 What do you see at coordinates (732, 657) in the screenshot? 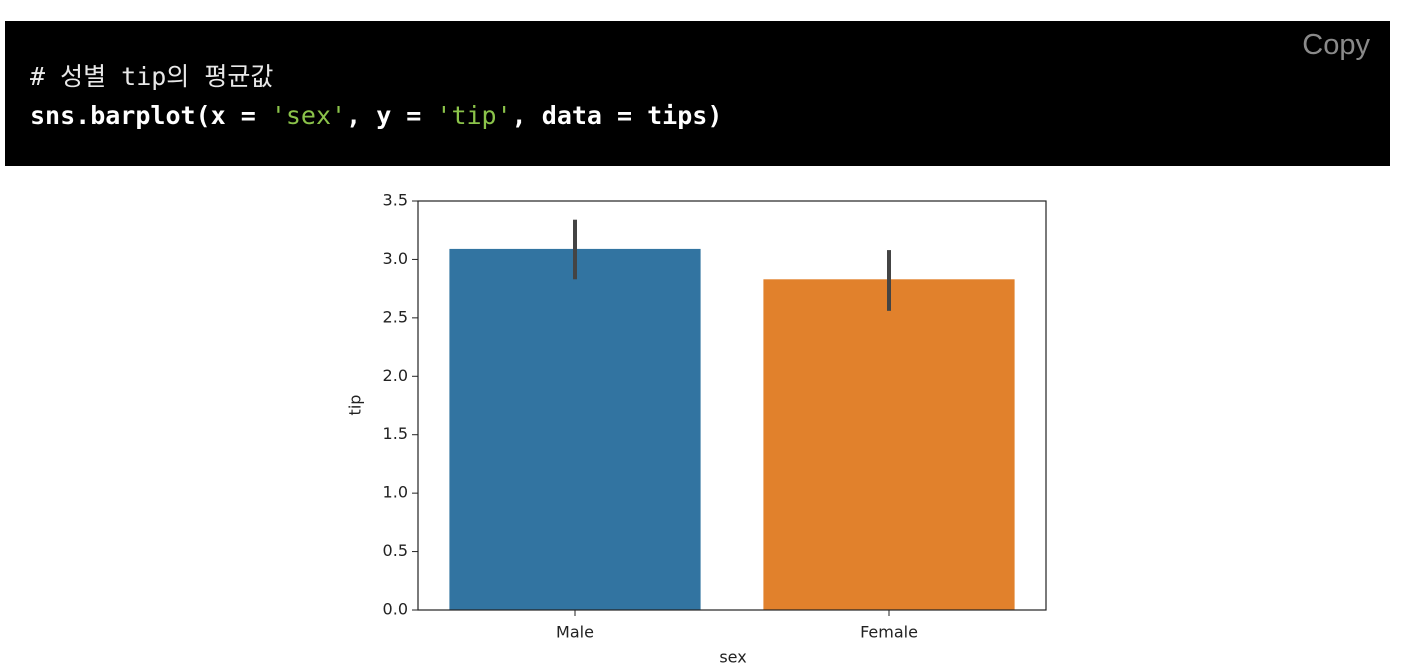
I see `x-axis-label: sex` at bounding box center [732, 657].